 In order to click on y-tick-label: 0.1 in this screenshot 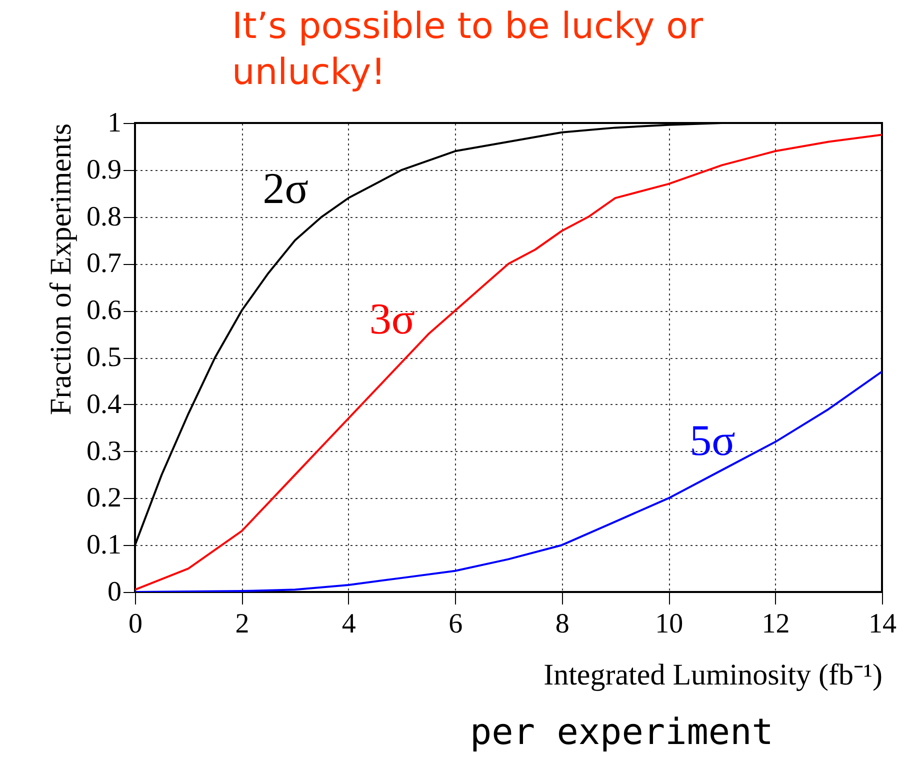, I will do `click(104, 545)`.